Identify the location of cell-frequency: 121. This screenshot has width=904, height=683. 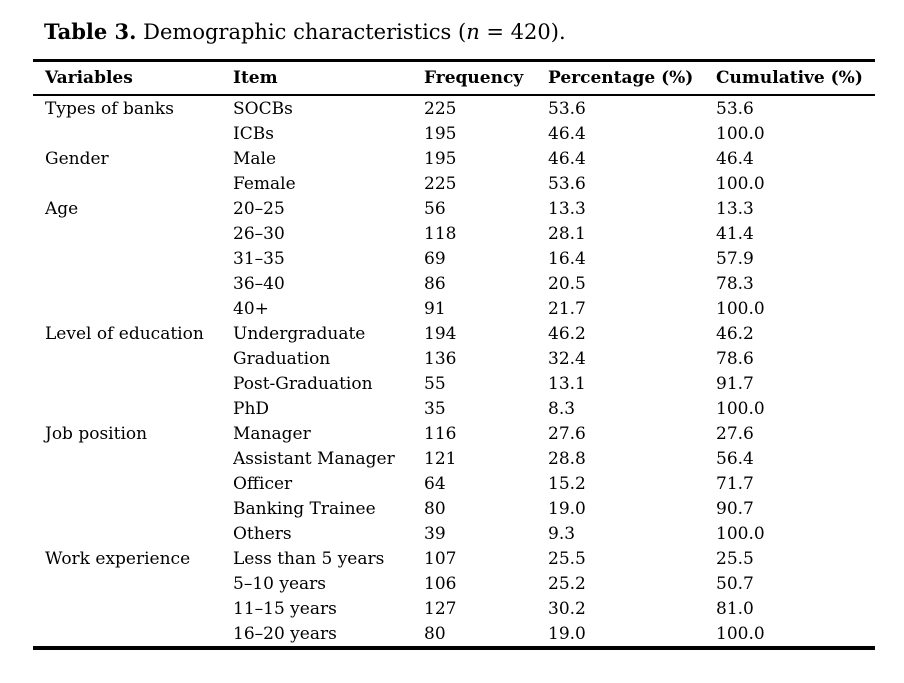
(440, 458).